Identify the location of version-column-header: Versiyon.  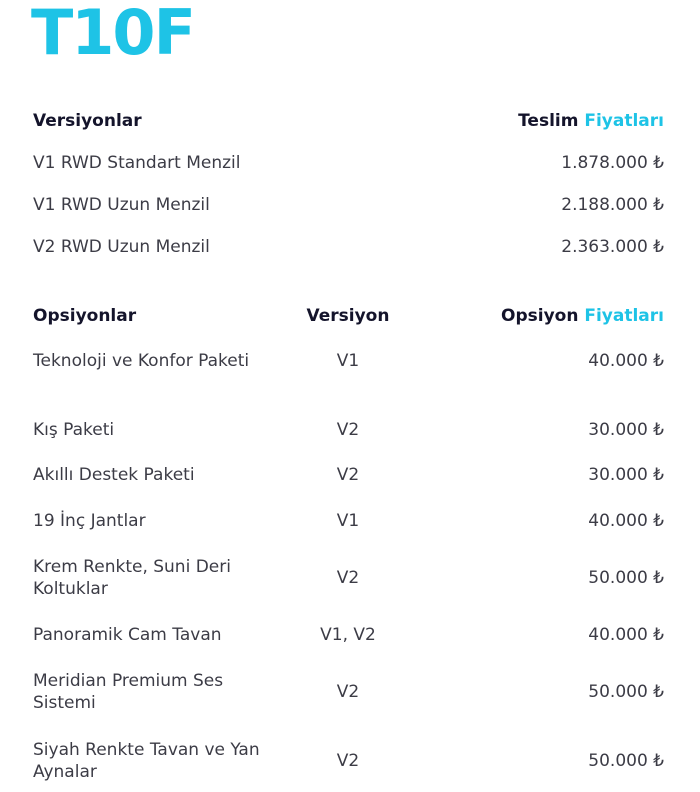
(348, 316).